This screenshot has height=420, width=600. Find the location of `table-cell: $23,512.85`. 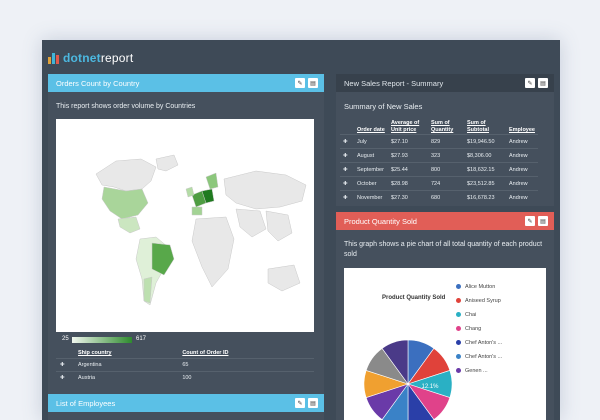

table-cell: $23,512.85 is located at coordinates (485, 183).